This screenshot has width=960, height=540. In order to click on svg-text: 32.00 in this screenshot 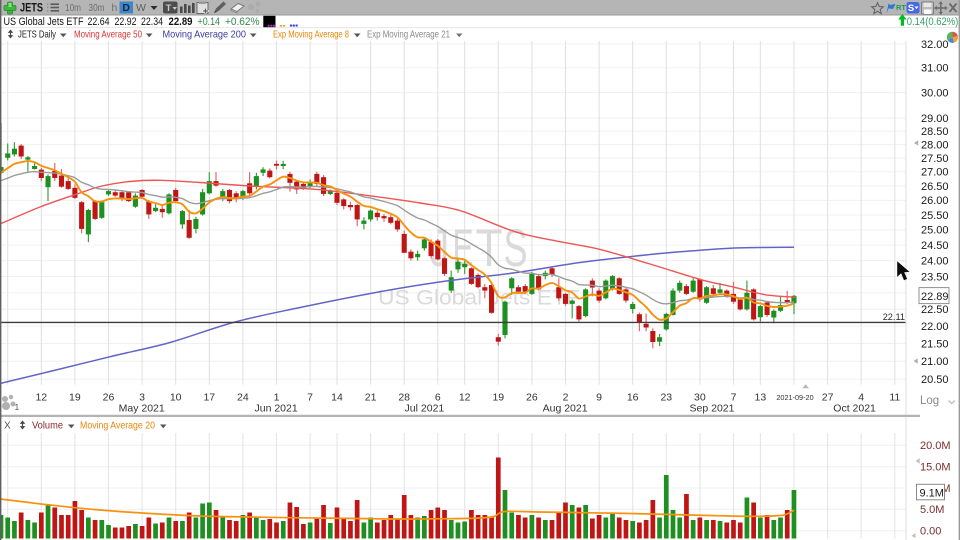, I will do `click(935, 45)`.